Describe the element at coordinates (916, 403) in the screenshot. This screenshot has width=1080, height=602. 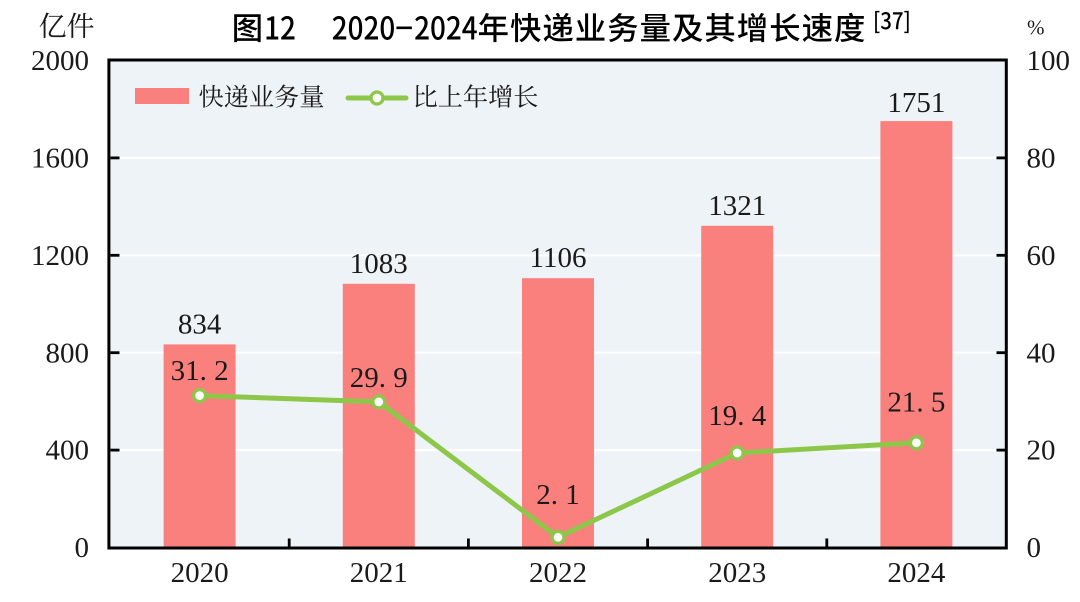
I see `svg-text: 21. 5` at that location.